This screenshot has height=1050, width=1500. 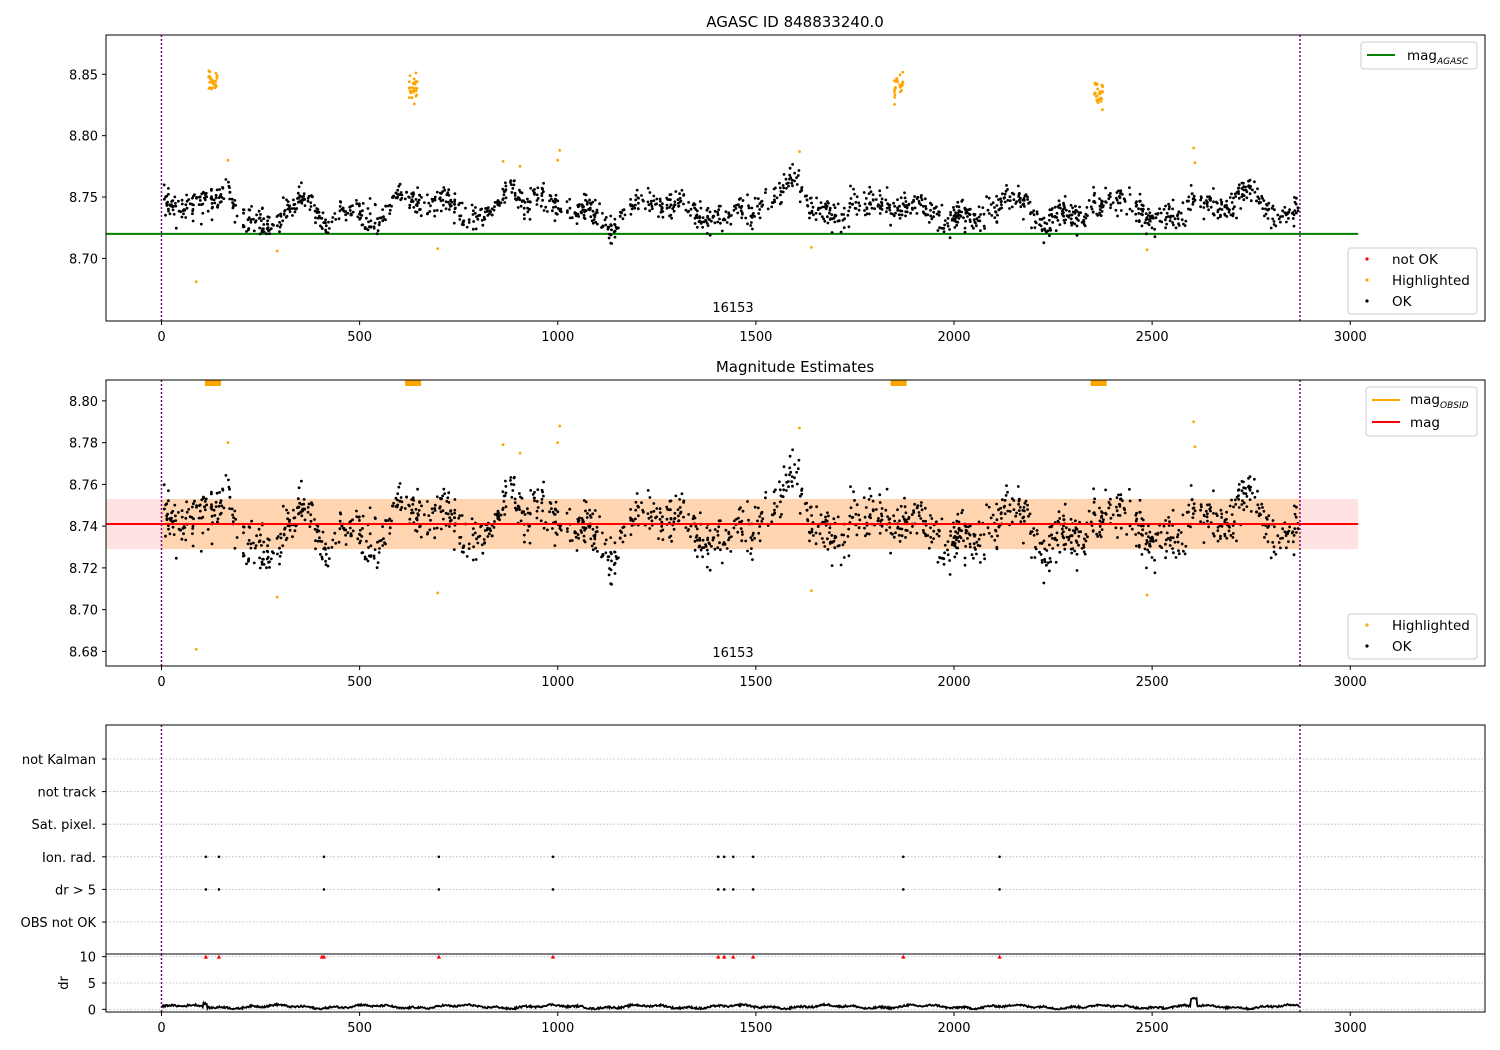 I want to click on legend-mag-label: mag, so click(x=1425, y=423).